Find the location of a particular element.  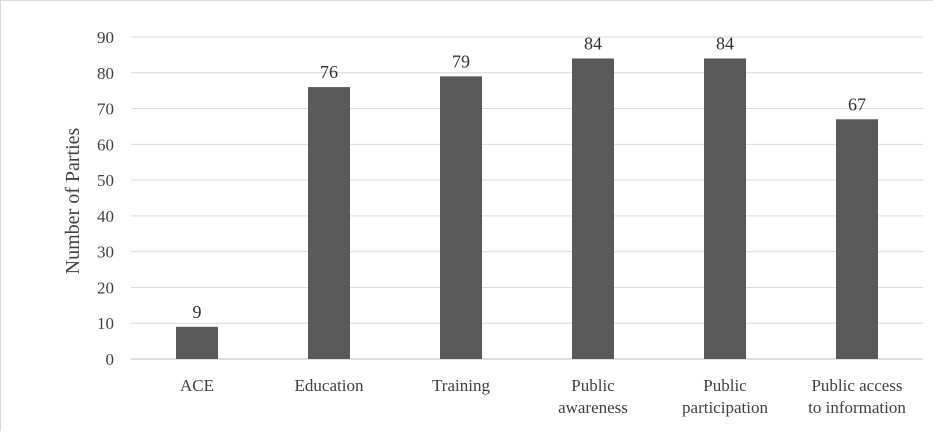

x-category-label: Education is located at coordinates (329, 385).